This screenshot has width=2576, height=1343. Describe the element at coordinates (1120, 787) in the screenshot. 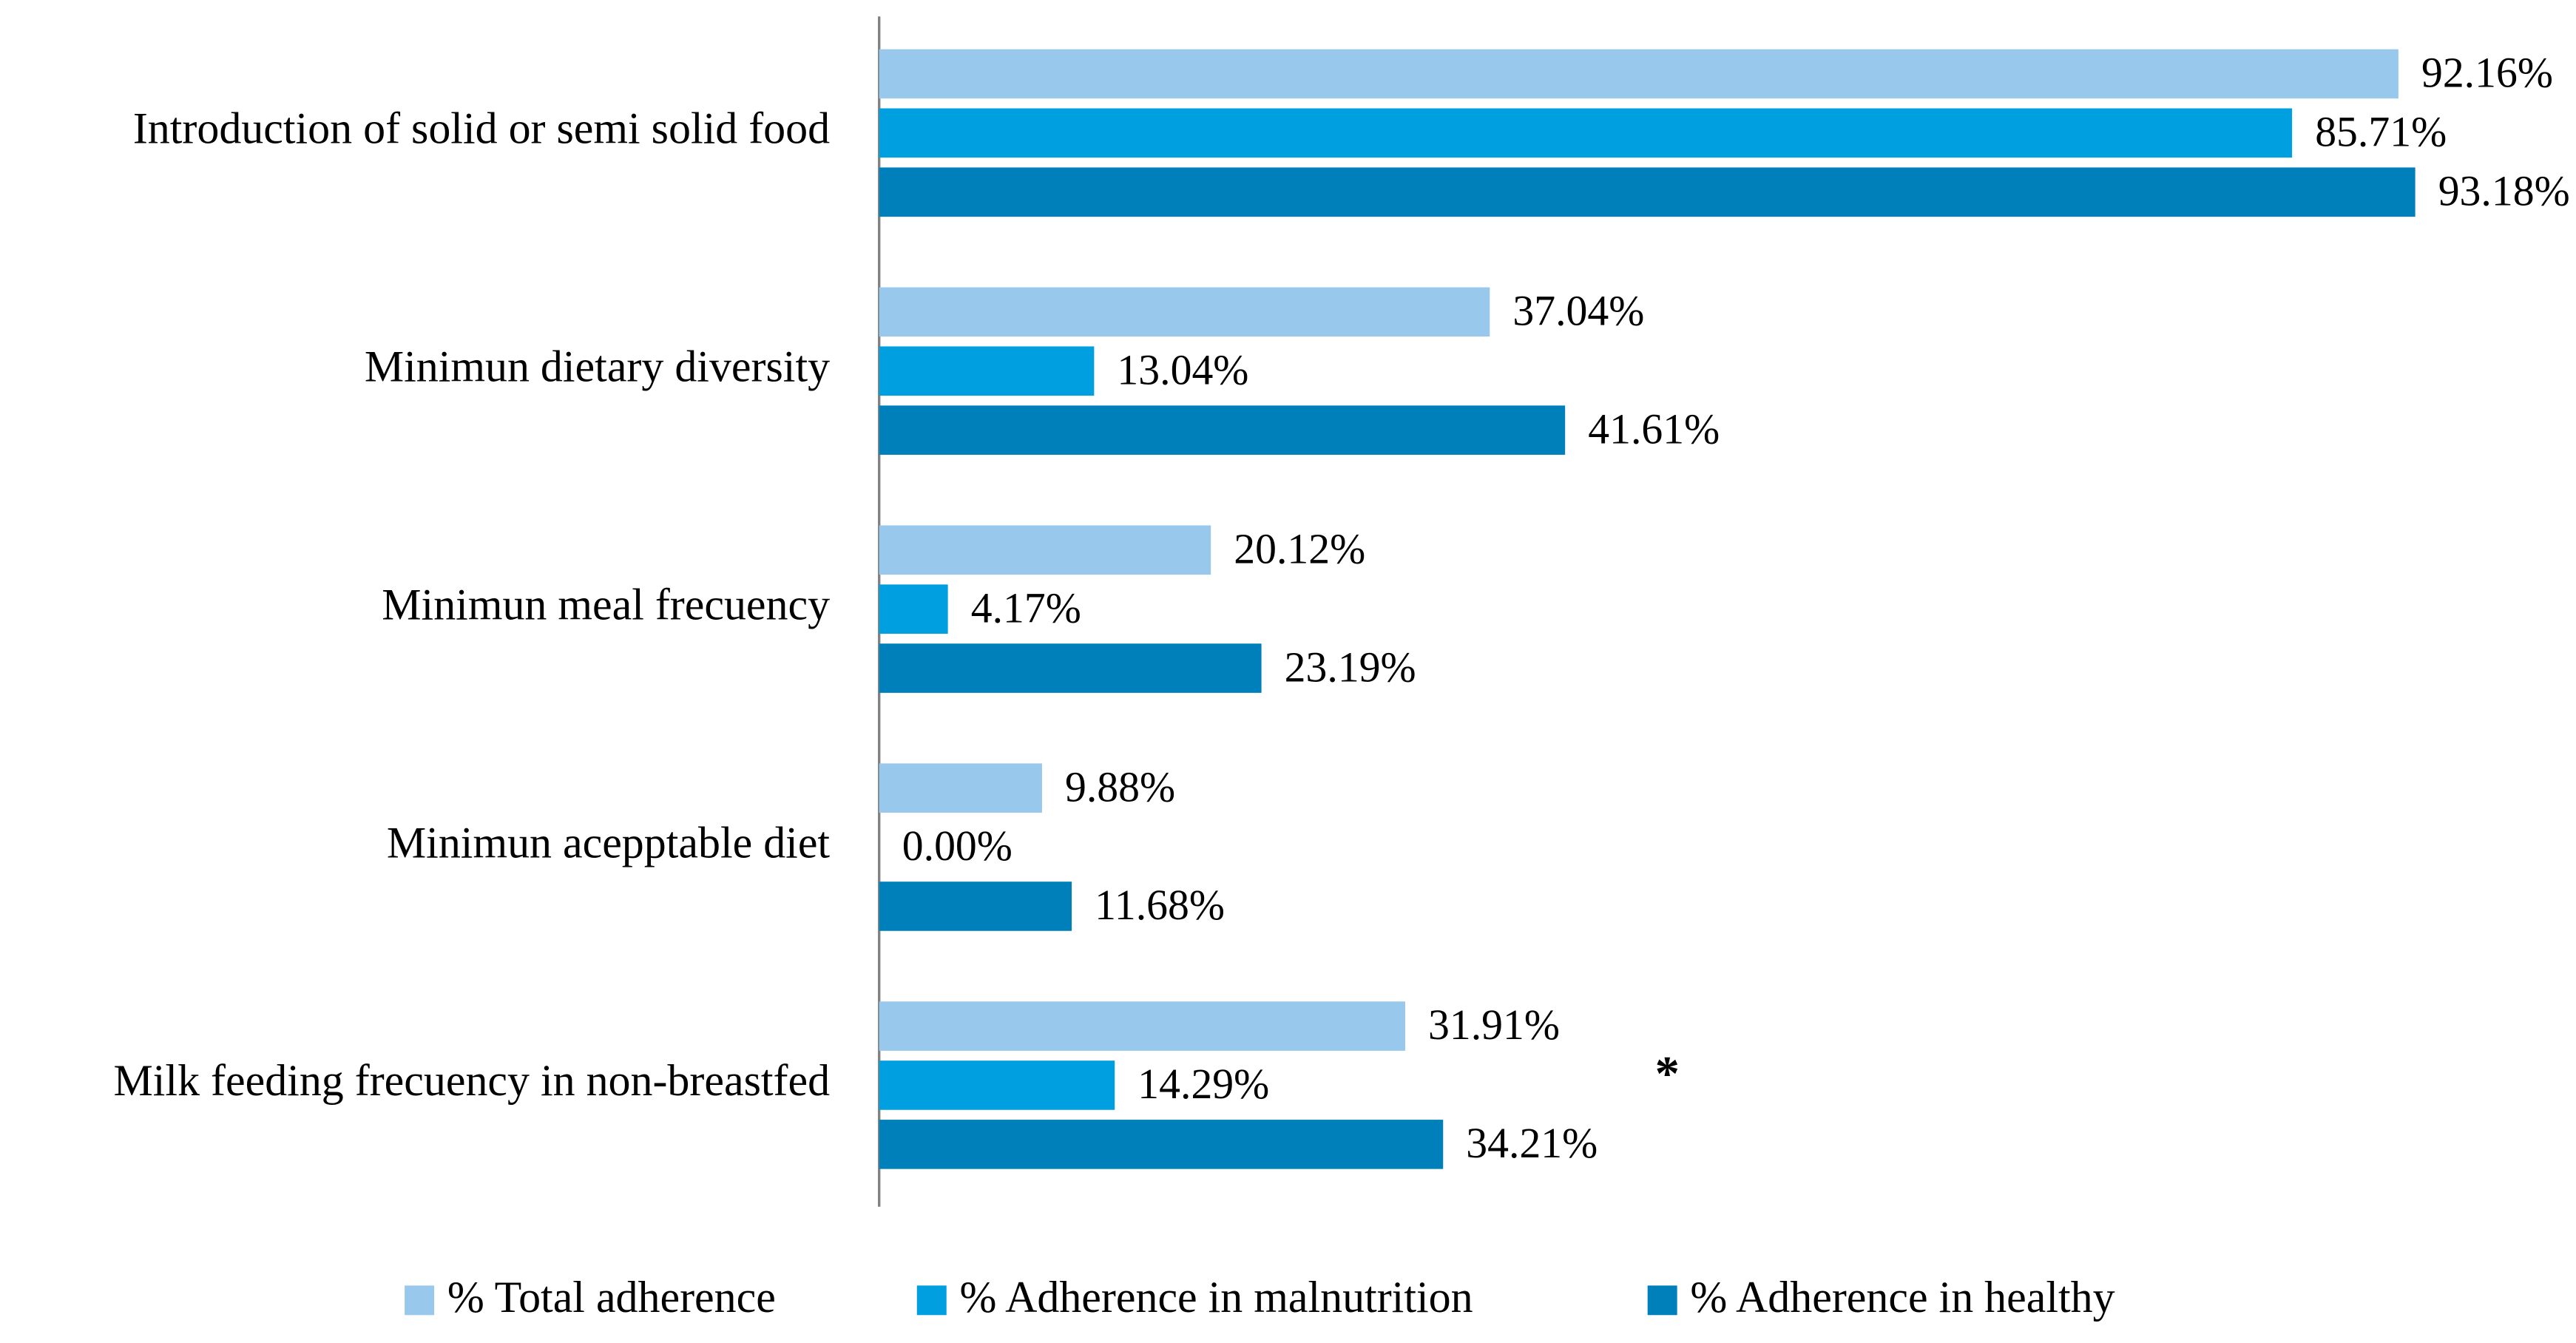

I see `value-label: 9.88%` at that location.